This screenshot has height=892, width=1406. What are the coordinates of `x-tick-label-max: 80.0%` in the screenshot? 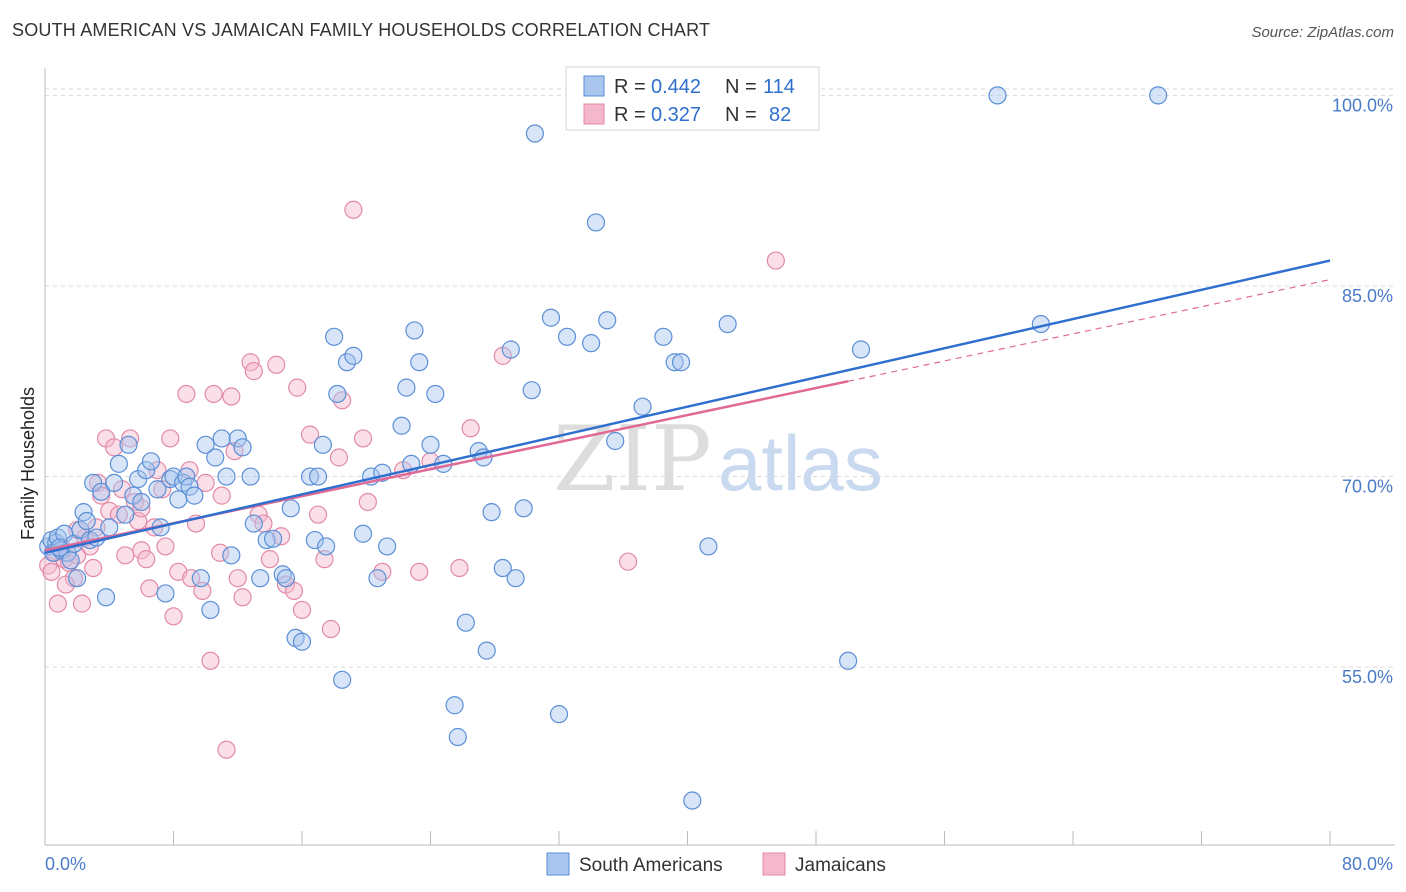 It's located at (1367, 864).